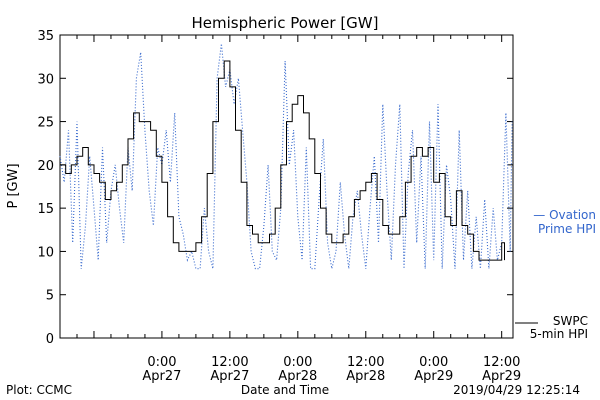 This screenshot has height=400, width=600. I want to click on y-tick-label: 35, so click(45, 36).